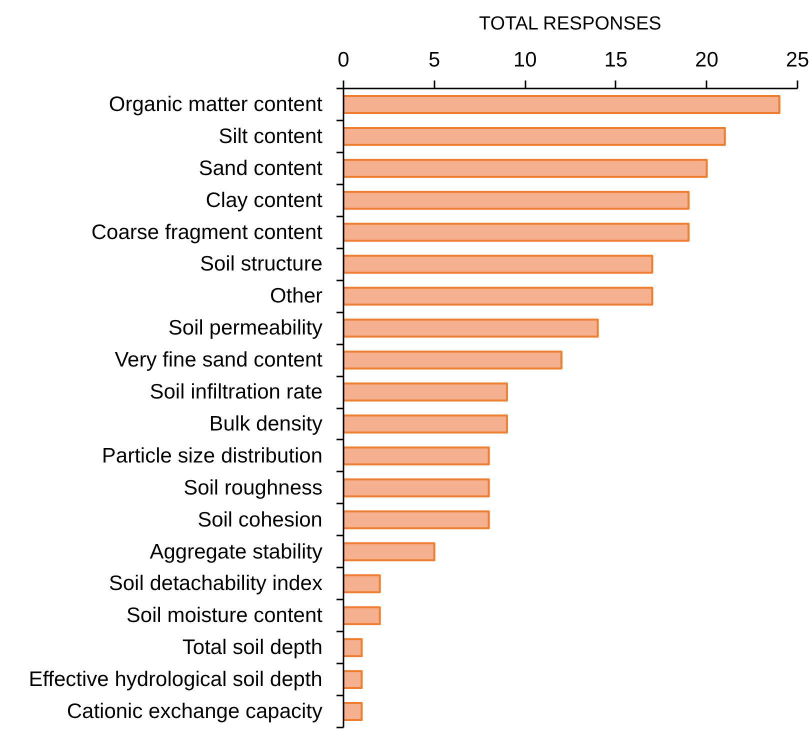 This screenshot has height=729, width=810. Describe the element at coordinates (266, 424) in the screenshot. I see `y-tick-label: Bulk density` at that location.